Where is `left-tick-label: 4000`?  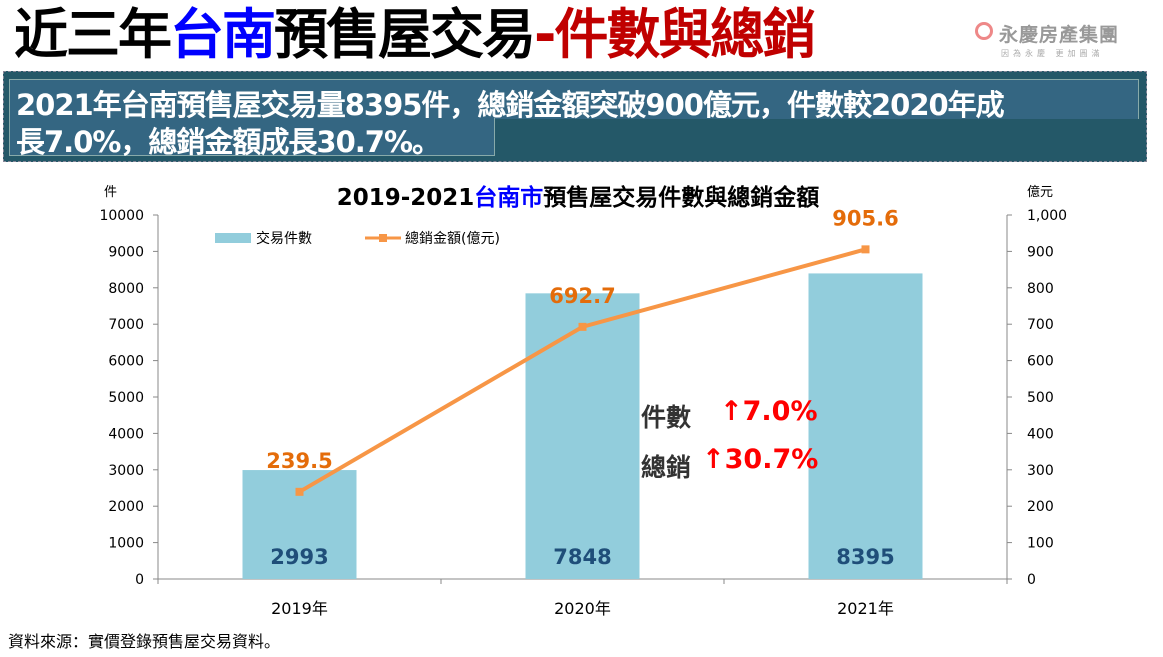
left-tick-label: 4000 is located at coordinates (126, 434).